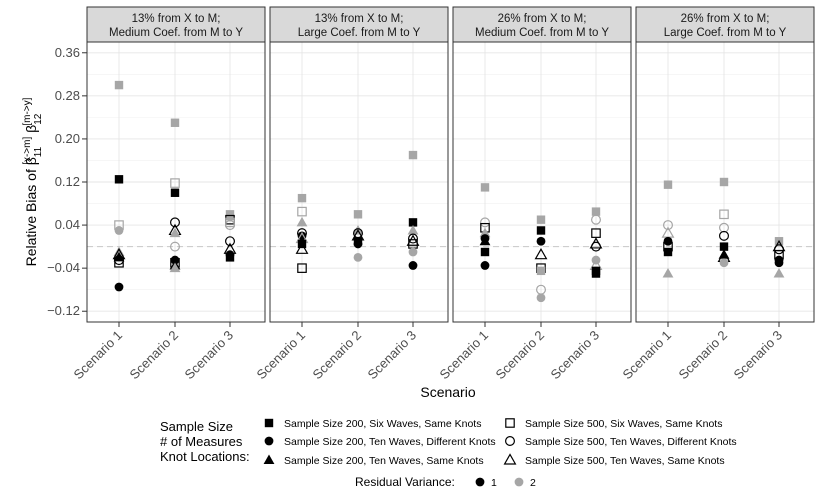  Describe the element at coordinates (542, 33) in the screenshot. I see `facet-title-line2: Medium Coef. from M to Y` at that location.